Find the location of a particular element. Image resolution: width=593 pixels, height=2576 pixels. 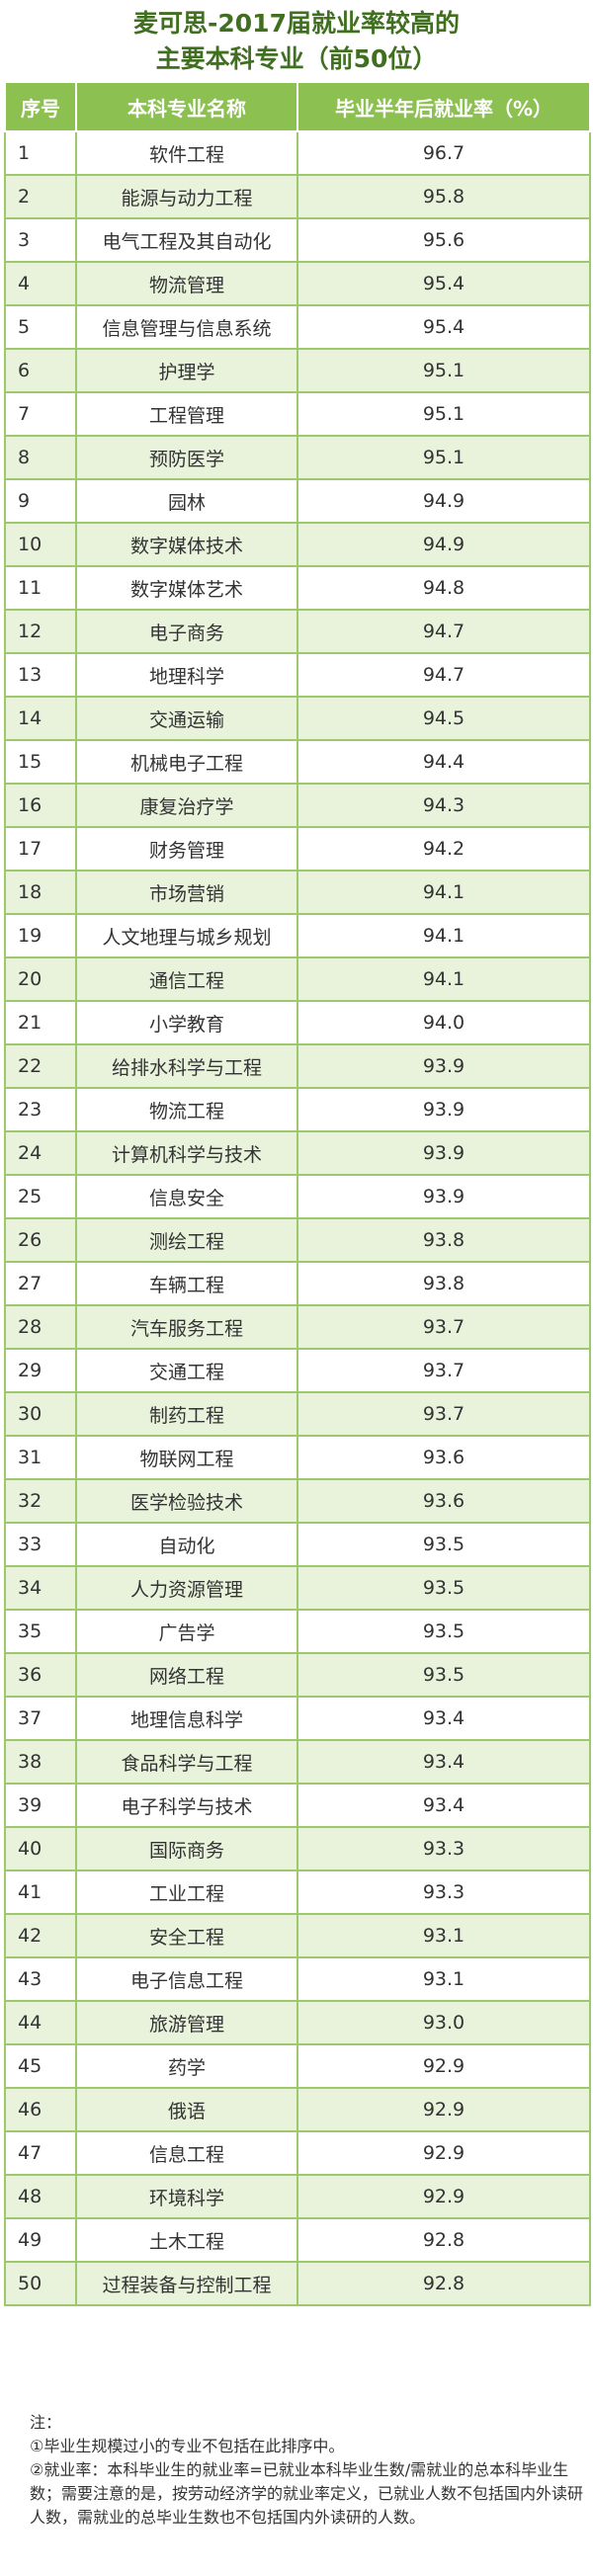

note: ①毕业生规模过小的专业不包括在此排序中。 is located at coordinates (187, 2446).